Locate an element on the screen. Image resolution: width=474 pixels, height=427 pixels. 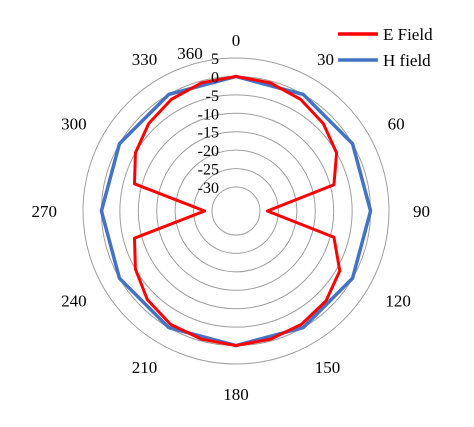
radial-tick-labels: 50 -5-10 -15-20 -25-30 is located at coordinates (208, 124).